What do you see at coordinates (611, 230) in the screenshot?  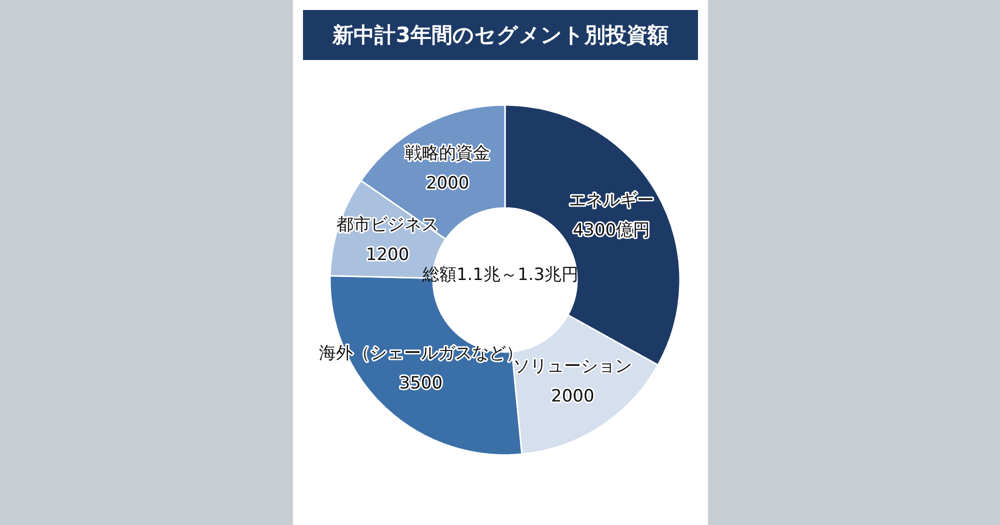 I see `data-label: 4300億円` at bounding box center [611, 230].